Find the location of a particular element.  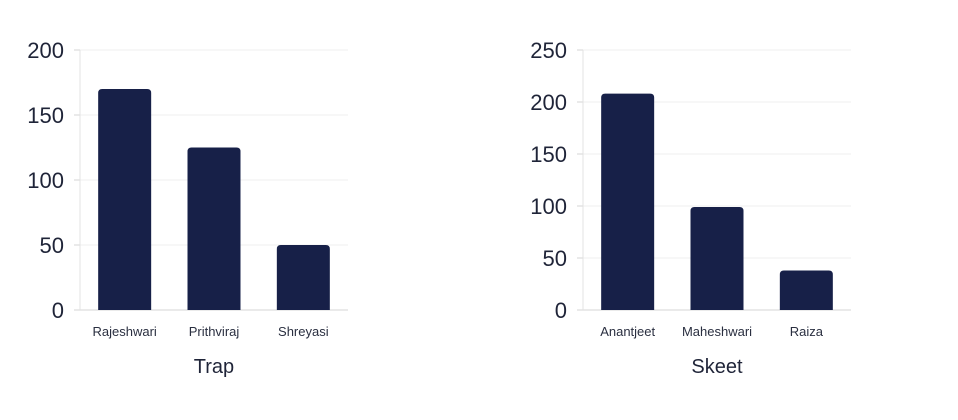

y-tick-label: 250 is located at coordinates (548, 50).